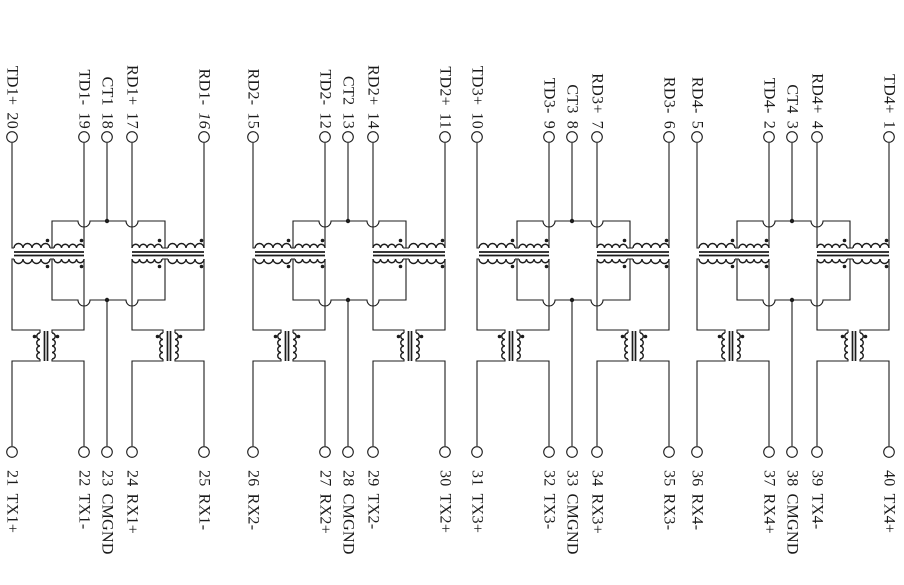 Image resolution: width=904 pixels, height=585 pixels. Describe the element at coordinates (477, 97) in the screenshot. I see `pin-label-10: TD3+10` at that location.